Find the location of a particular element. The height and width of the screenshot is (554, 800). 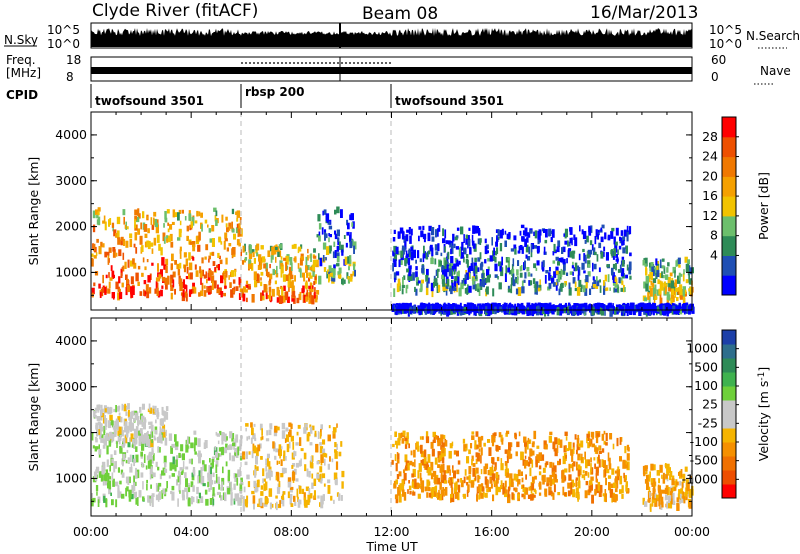

power-colorbar-tick-label: 20 is located at coordinates (710, 175).